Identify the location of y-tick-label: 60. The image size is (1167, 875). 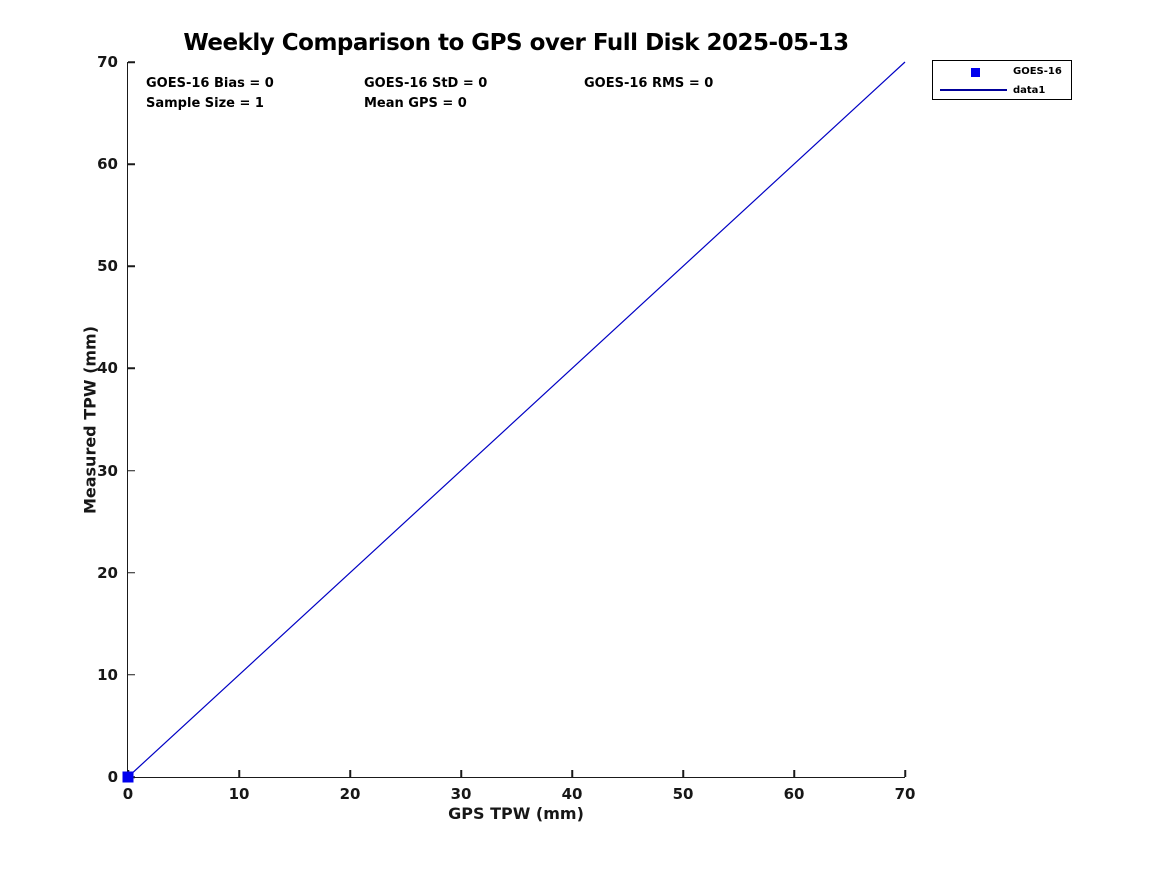
(107, 164).